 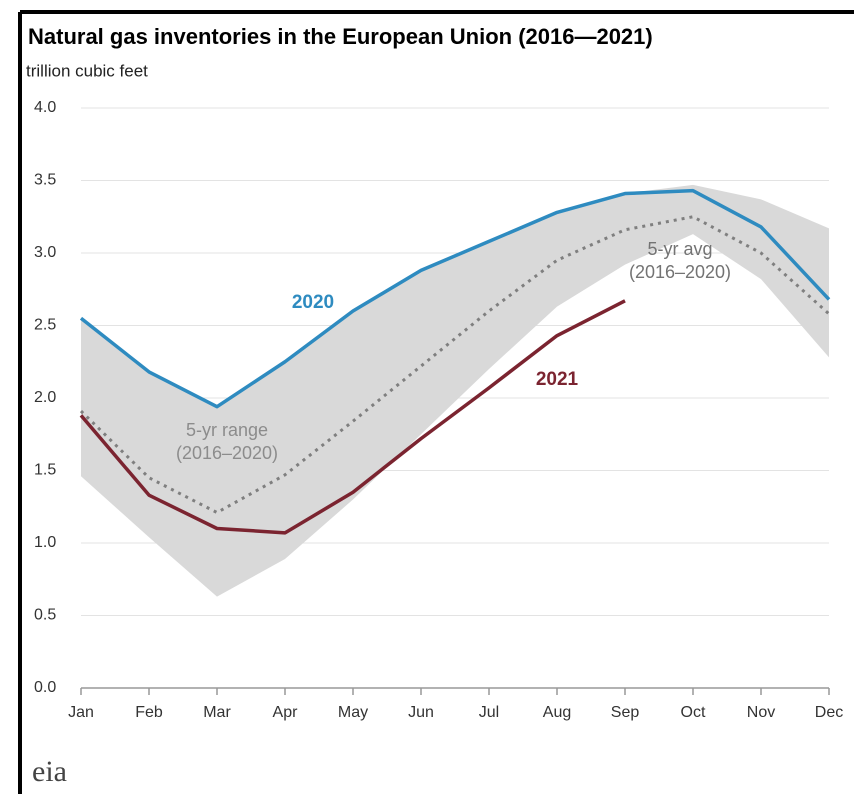 What do you see at coordinates (353, 712) in the screenshot?
I see `x-tick-label: May` at bounding box center [353, 712].